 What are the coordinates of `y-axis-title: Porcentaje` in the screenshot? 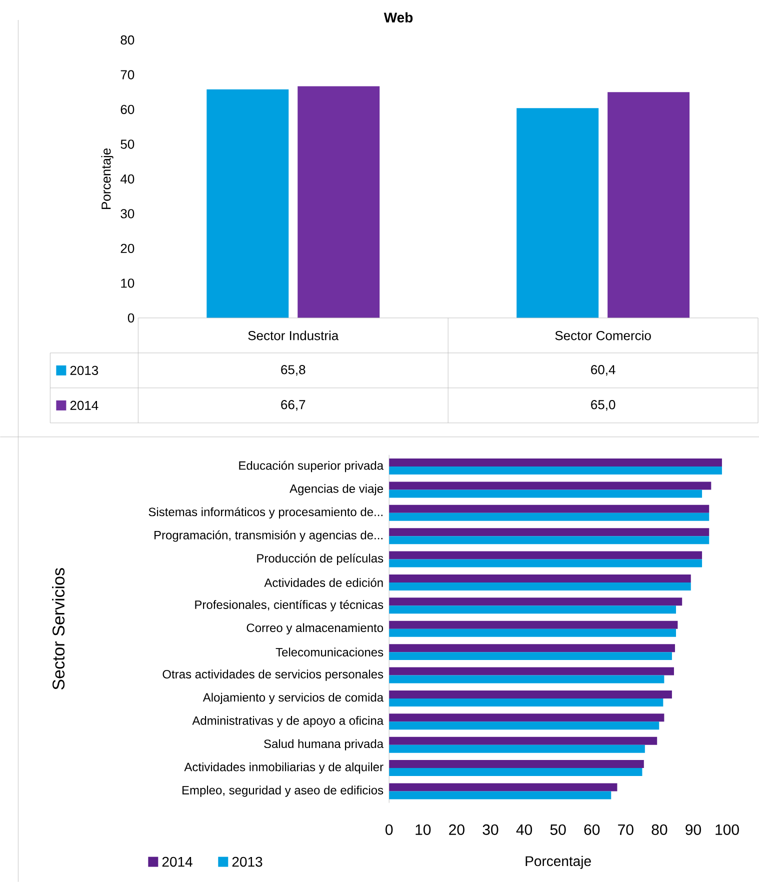 It's located at (107, 178).